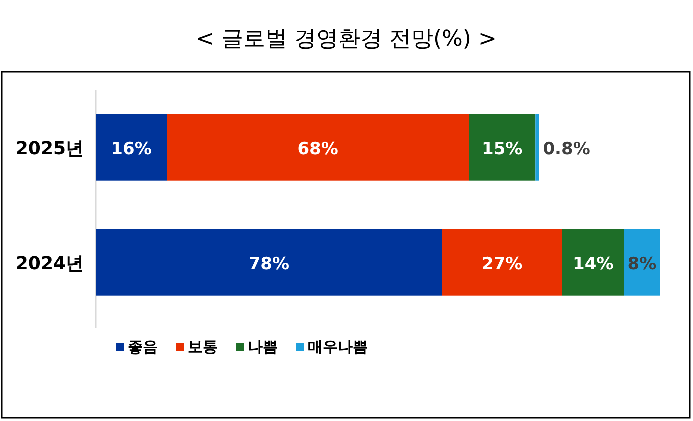 This screenshot has width=693, height=421. I want to click on legend-label: 좋음, so click(143, 347).